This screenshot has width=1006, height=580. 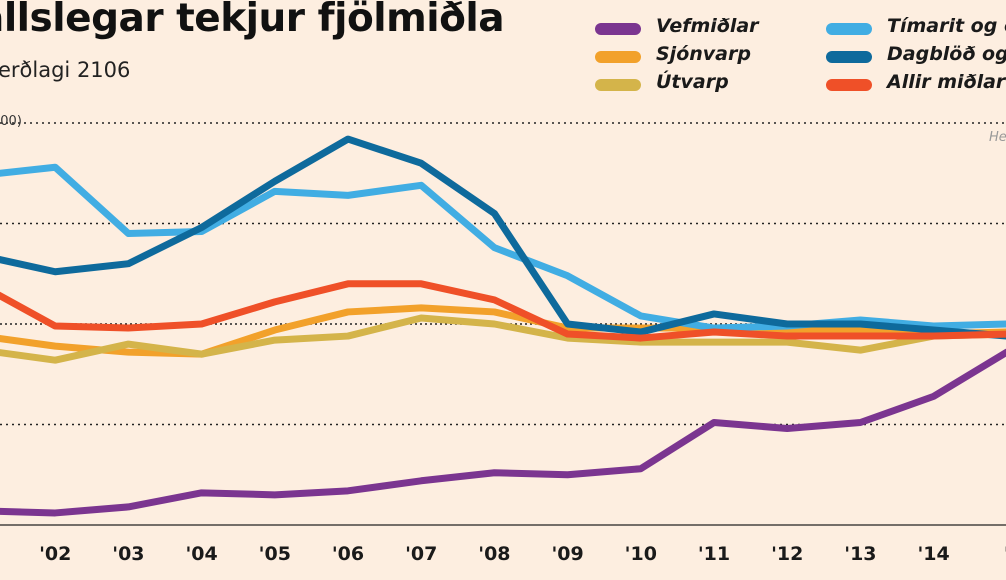 I want to click on x-tick-label: '06, so click(x=348, y=554).